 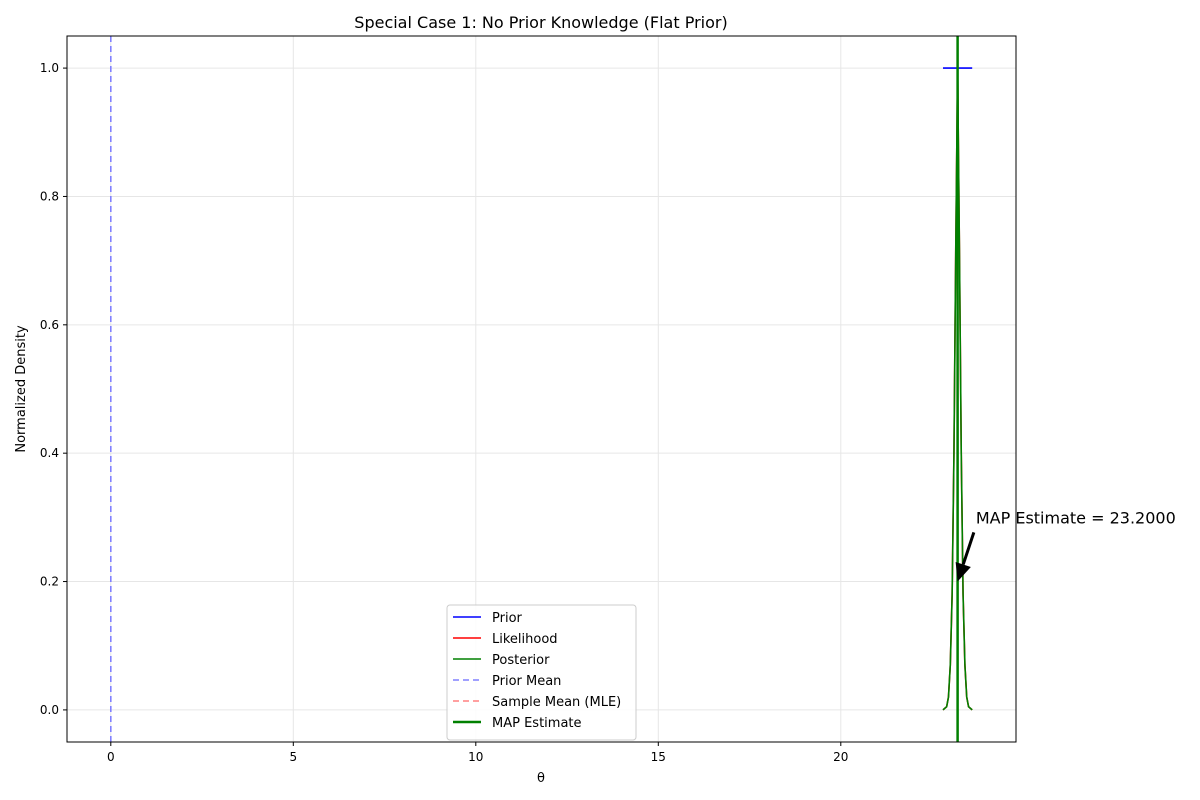 I want to click on legend-label-likelihood: Likelihood, so click(x=525, y=639).